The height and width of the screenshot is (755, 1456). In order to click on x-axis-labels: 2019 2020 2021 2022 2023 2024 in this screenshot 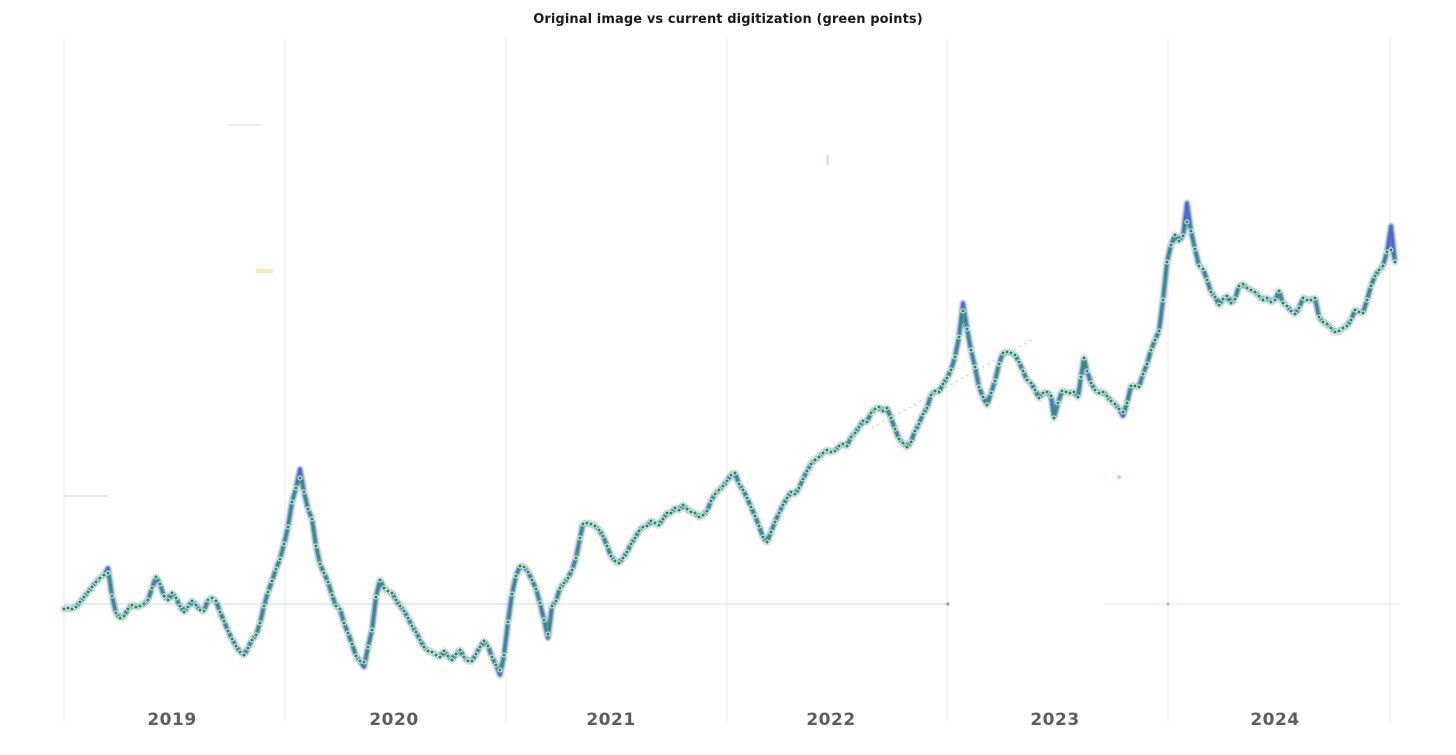, I will do `click(728, 719)`.